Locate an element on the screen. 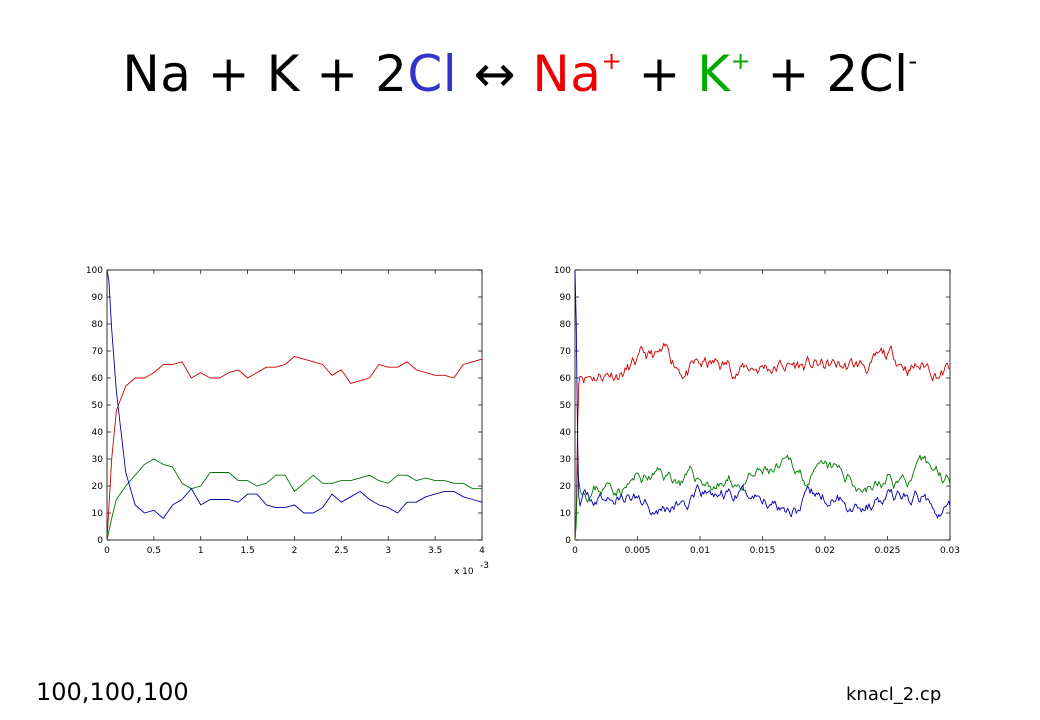 This screenshot has height=720, width=1040. title-cl: Cl is located at coordinates (432, 74).